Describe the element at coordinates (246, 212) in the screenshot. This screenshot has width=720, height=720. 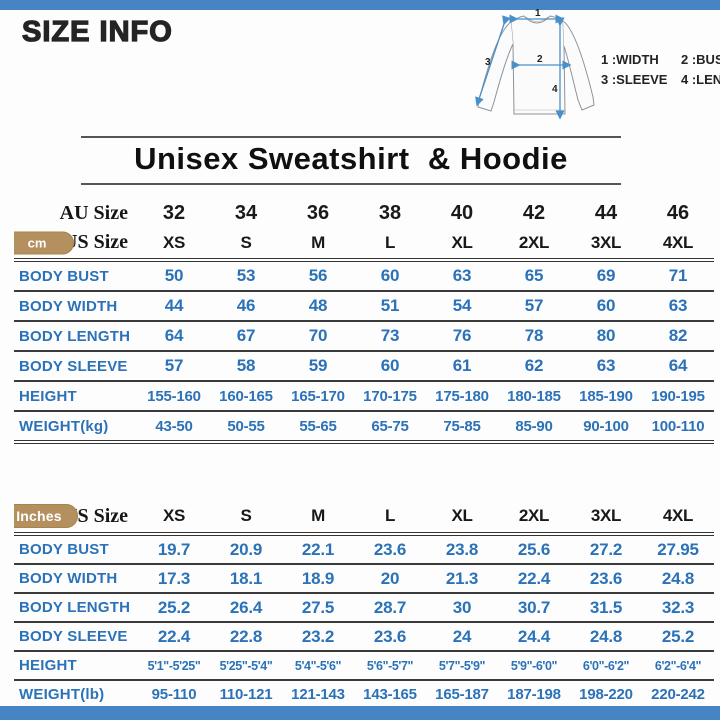
I see `au-size-value: 34` at that location.